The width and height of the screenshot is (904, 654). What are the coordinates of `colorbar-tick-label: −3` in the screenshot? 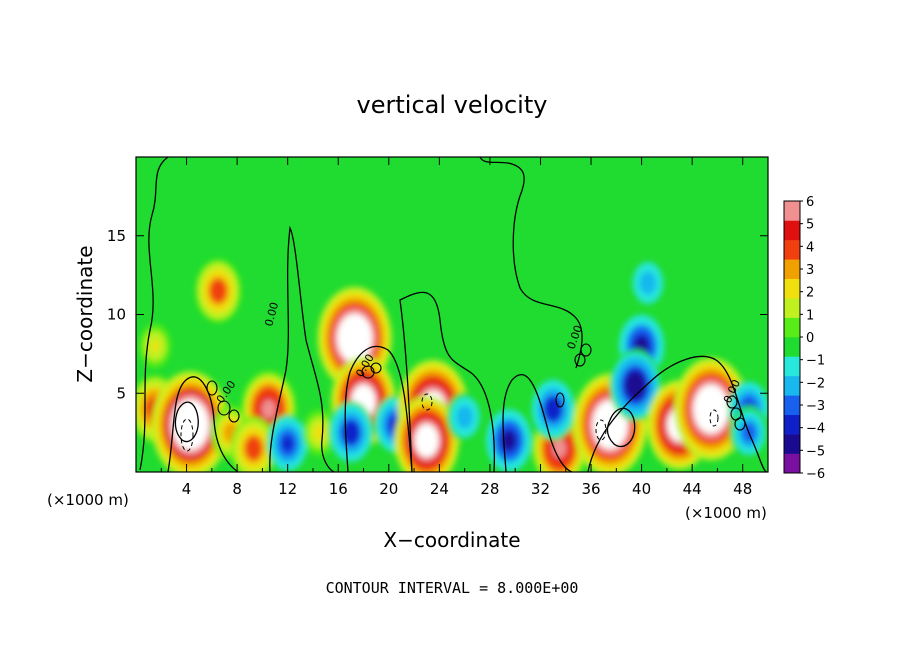 It's located at (815, 406).